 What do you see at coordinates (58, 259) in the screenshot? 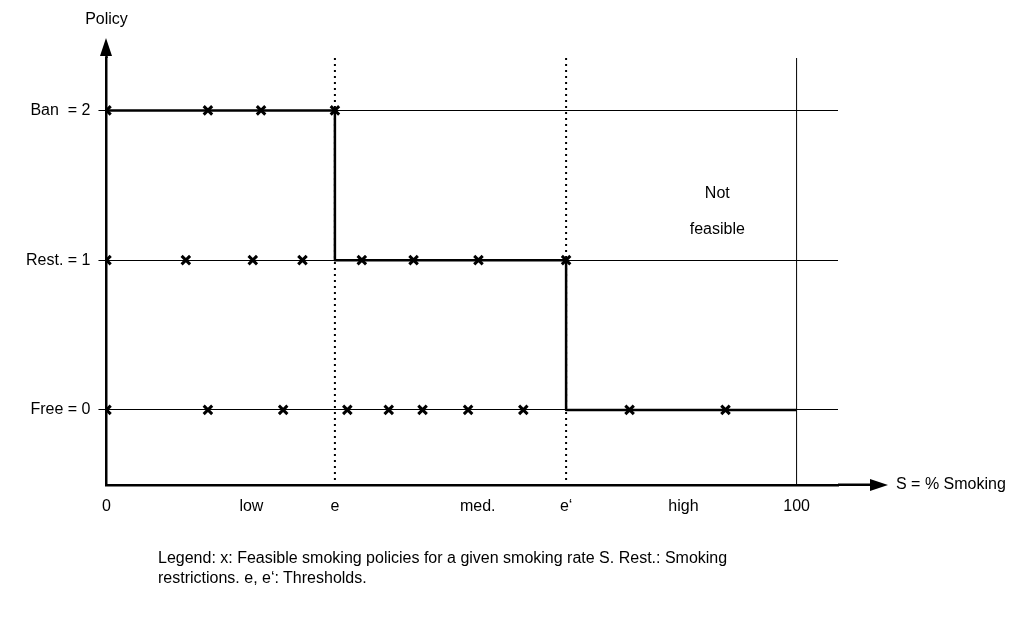
I see `y-tick-label: Rest. = 1` at bounding box center [58, 259].